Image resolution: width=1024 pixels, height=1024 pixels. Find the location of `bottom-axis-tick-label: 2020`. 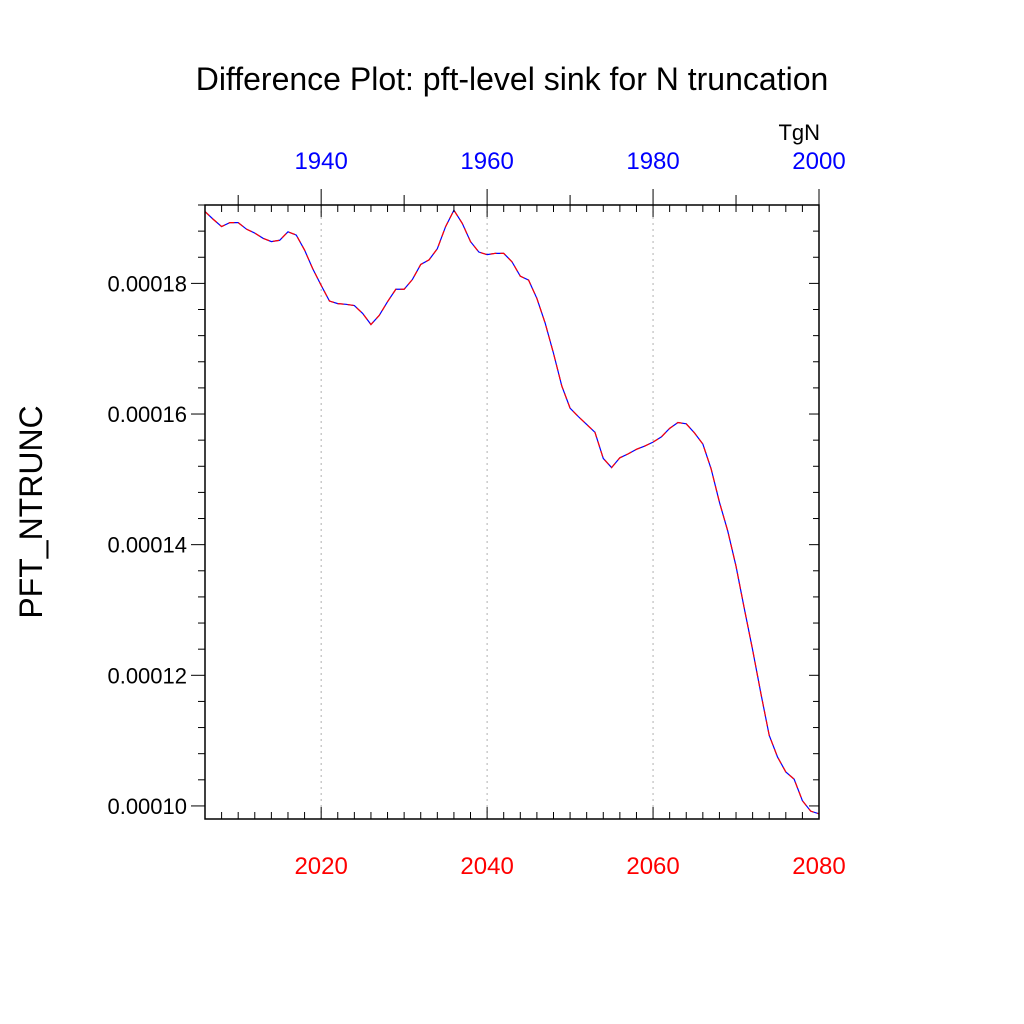

bottom-axis-tick-label: 2020 is located at coordinates (320, 866).